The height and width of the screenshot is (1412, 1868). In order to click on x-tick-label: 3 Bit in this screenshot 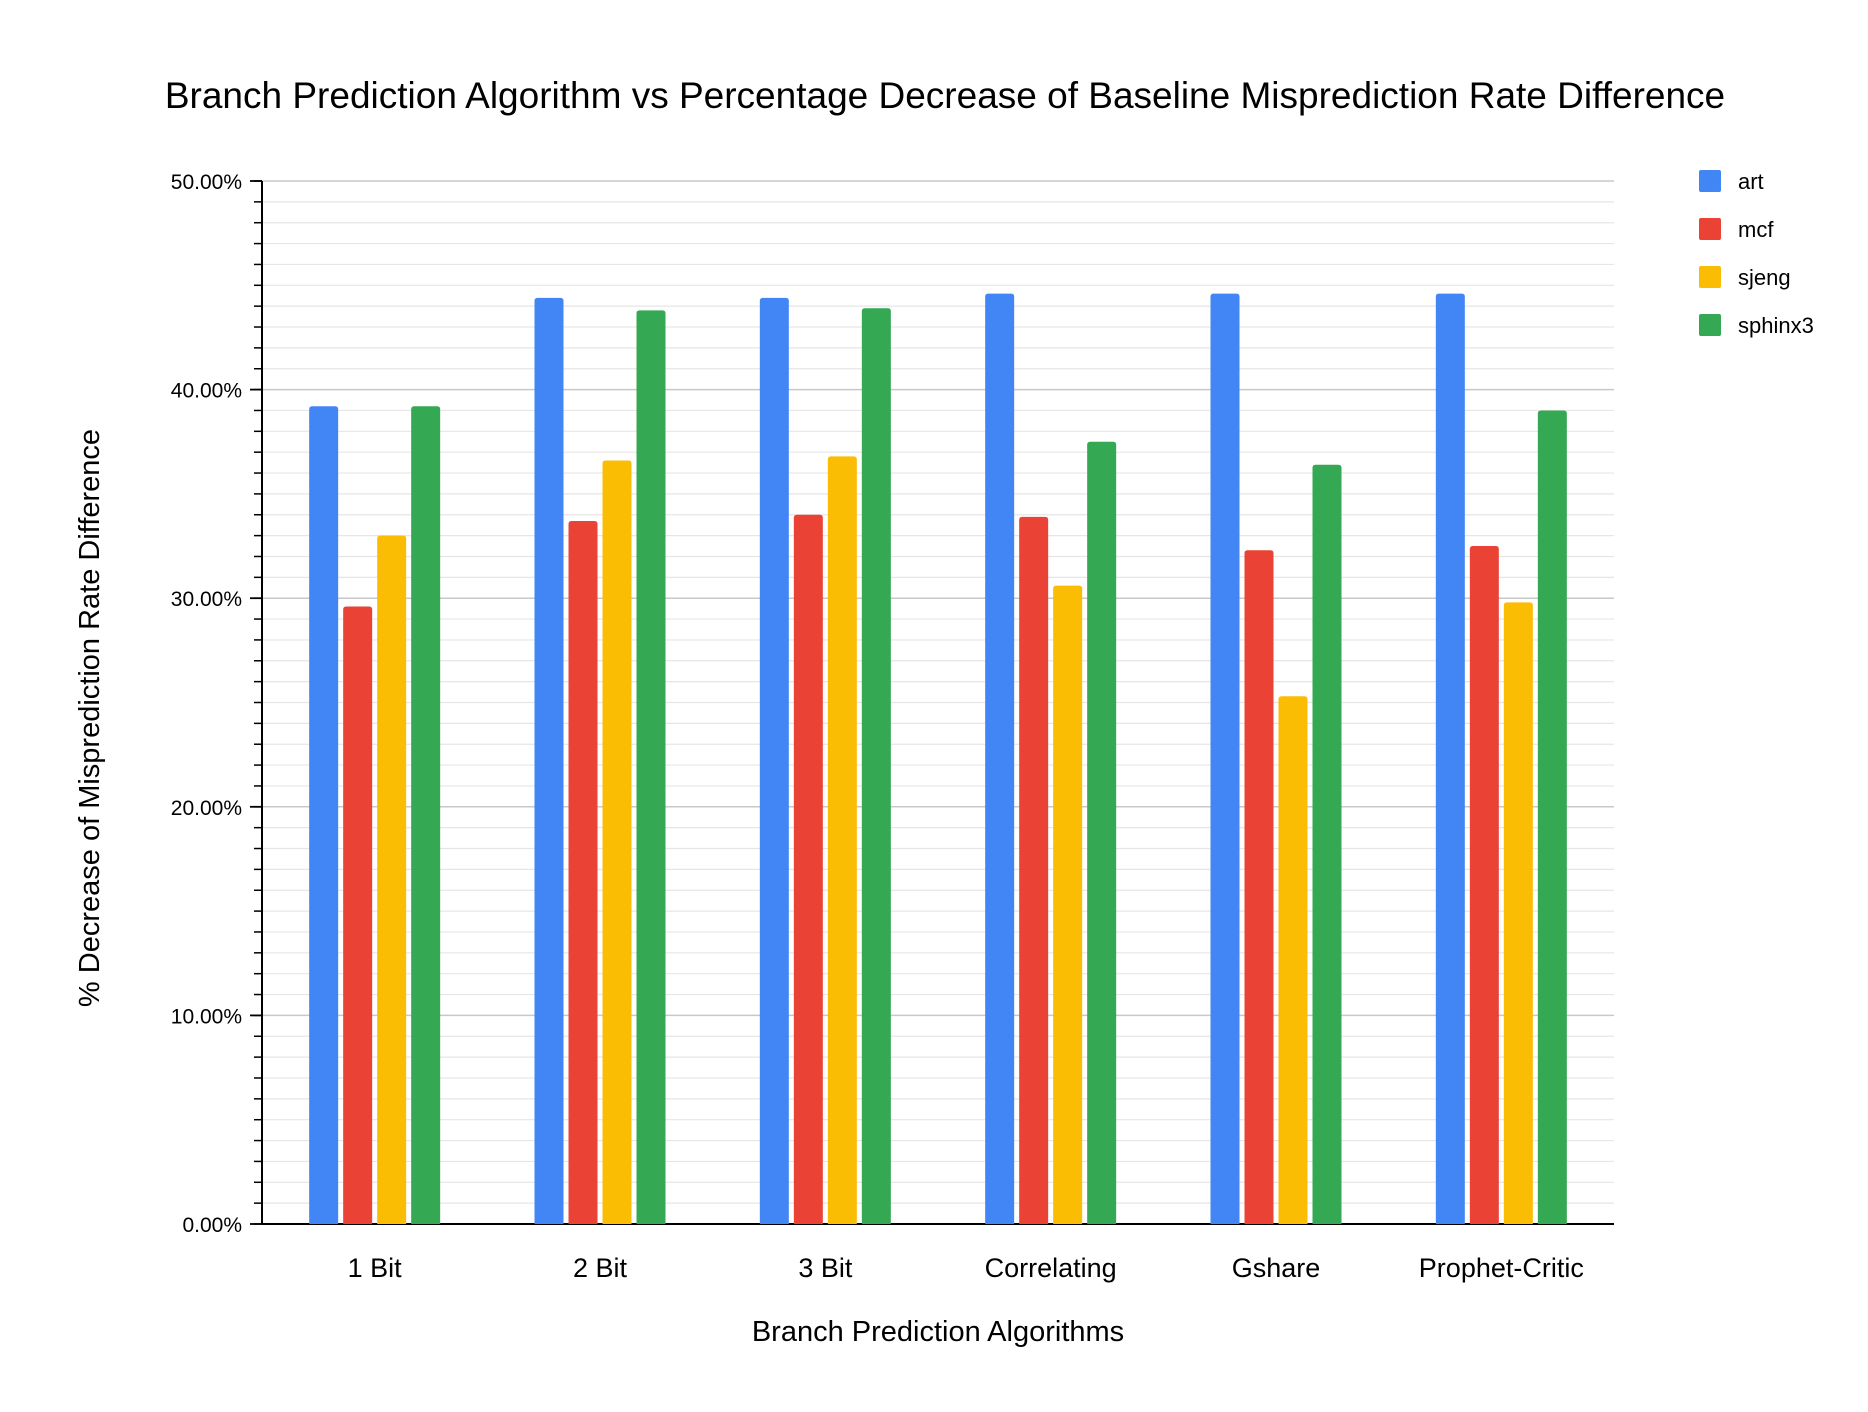, I will do `click(825, 1268)`.